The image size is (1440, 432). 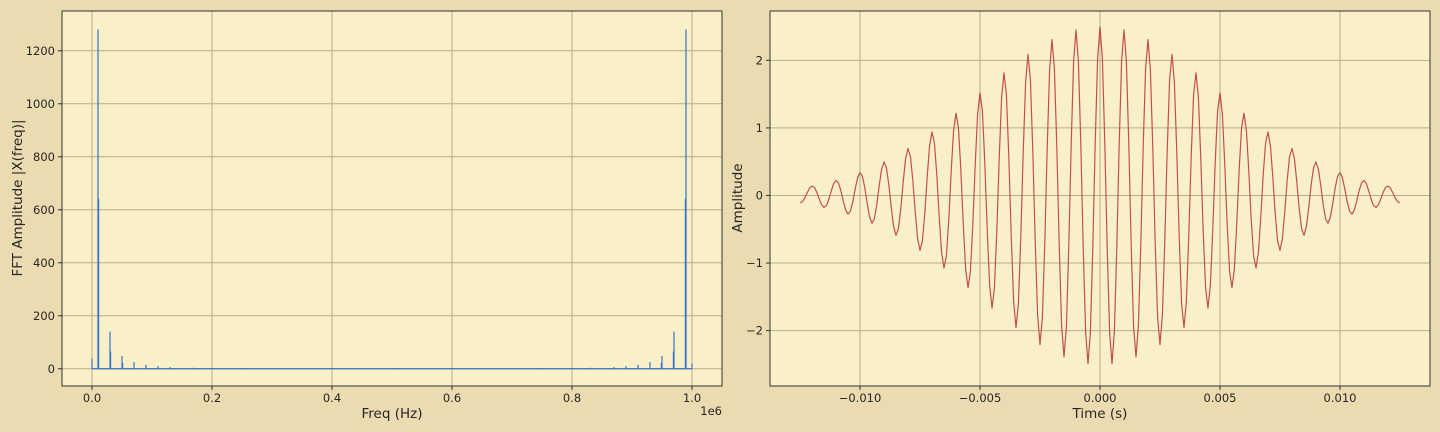 I want to click on fft-y-tick-label: 600, so click(x=44, y=210).